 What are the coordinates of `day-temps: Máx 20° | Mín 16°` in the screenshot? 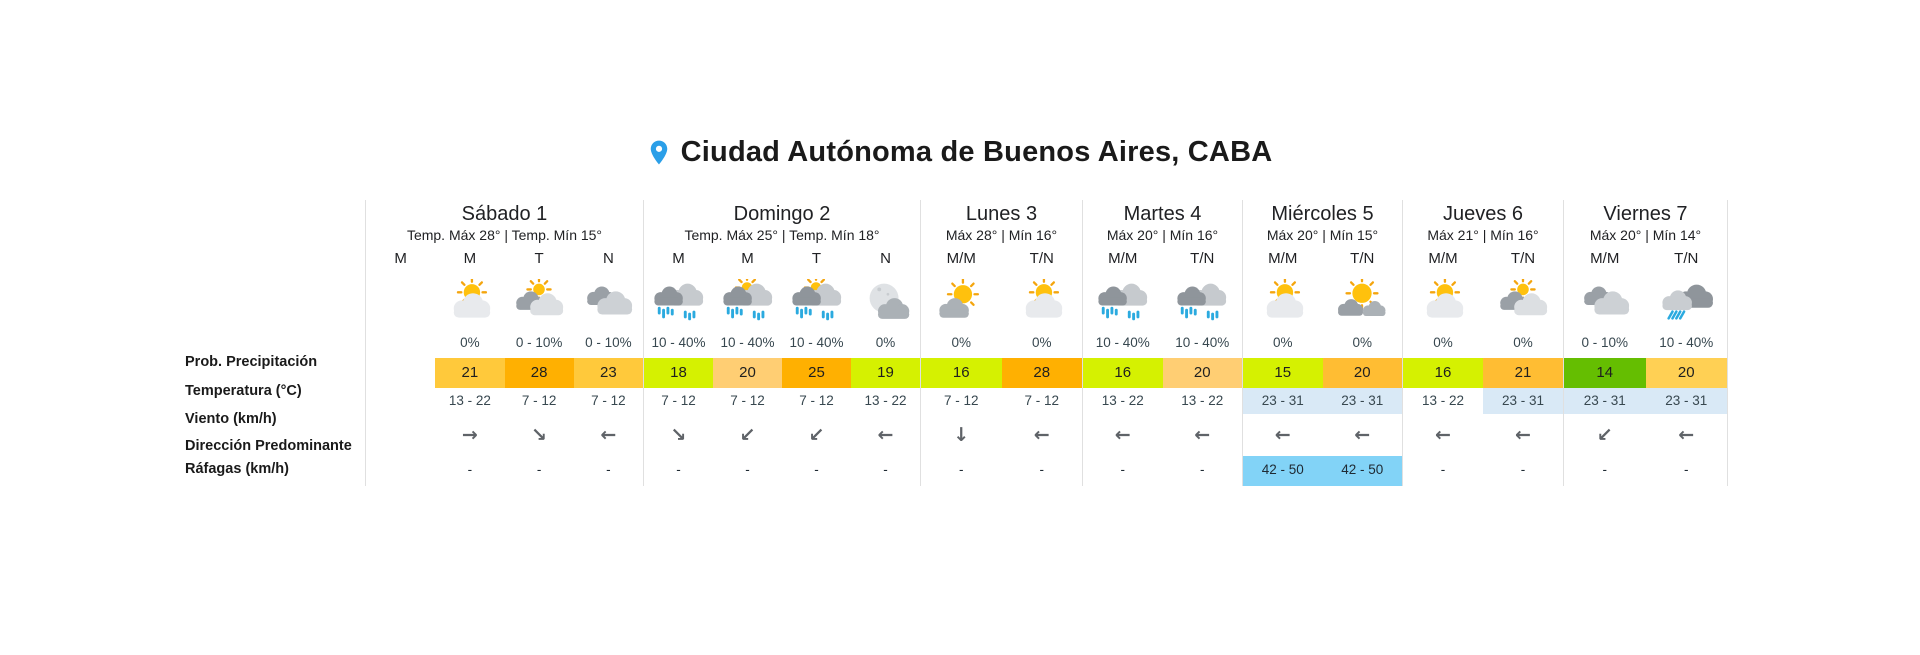 It's located at (1162, 235).